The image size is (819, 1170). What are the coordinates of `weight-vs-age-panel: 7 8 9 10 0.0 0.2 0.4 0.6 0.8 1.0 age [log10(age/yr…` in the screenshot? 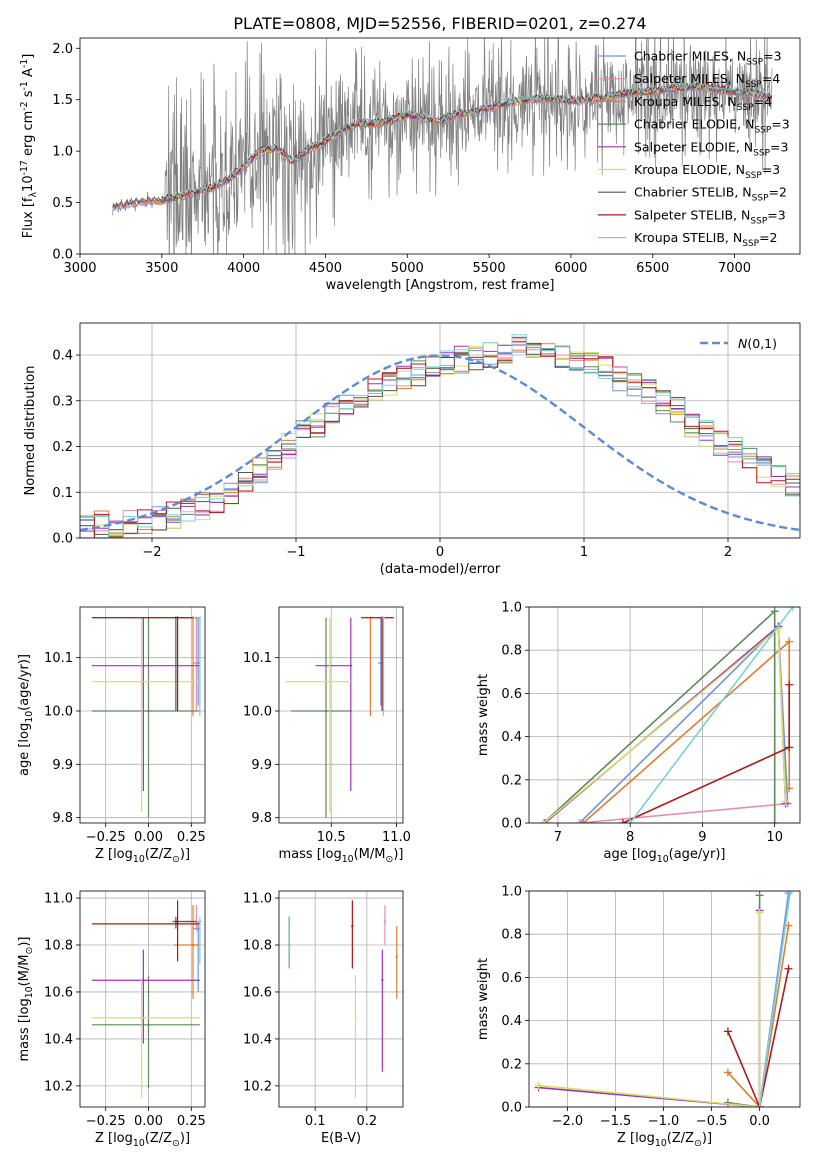 It's located at (638, 733).